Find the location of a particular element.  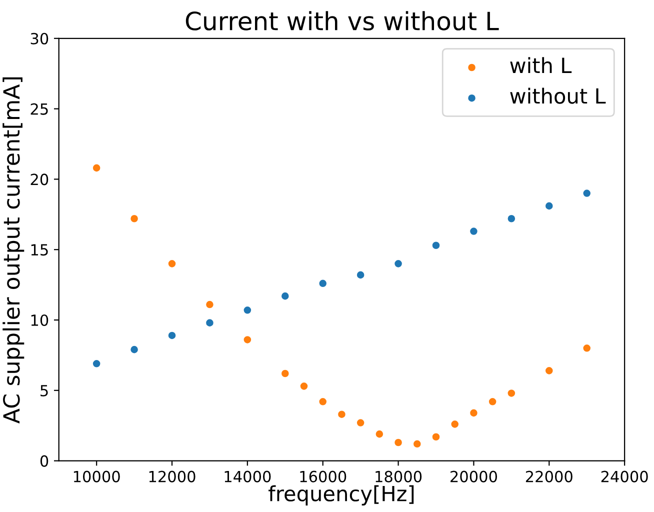

x-tick-label: 22000 is located at coordinates (549, 476).